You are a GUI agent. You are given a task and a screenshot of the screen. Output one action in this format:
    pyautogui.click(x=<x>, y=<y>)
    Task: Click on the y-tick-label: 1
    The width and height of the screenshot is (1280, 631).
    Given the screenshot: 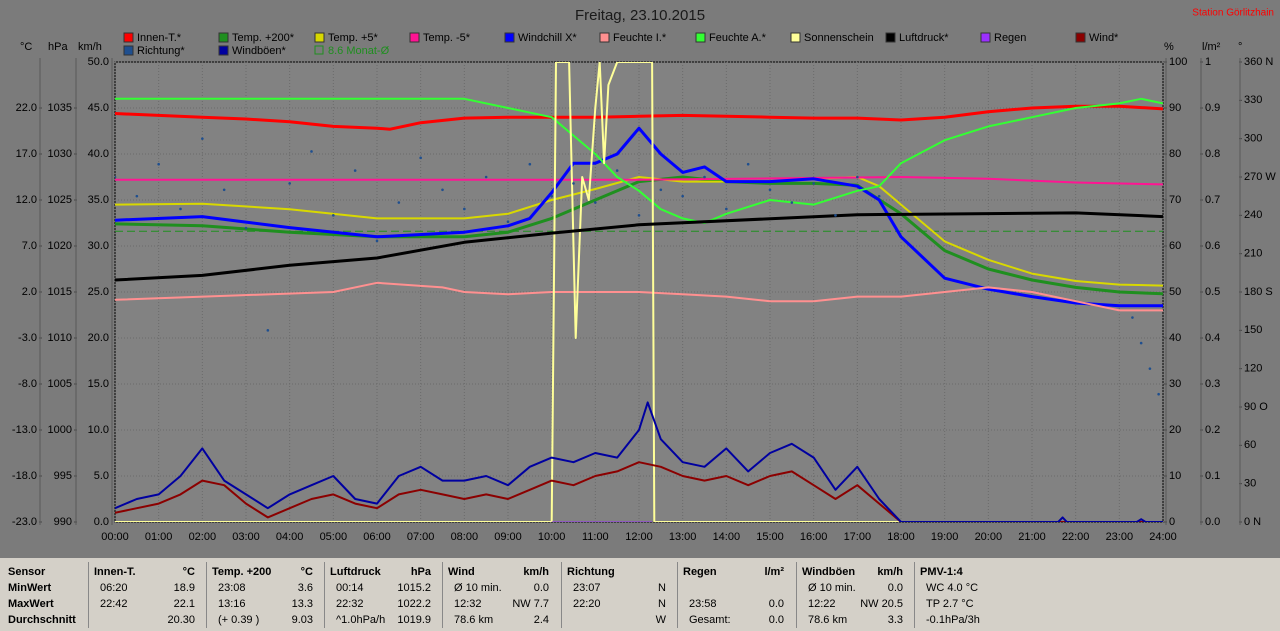 What is the action you would take?
    pyautogui.click(x=1208, y=62)
    